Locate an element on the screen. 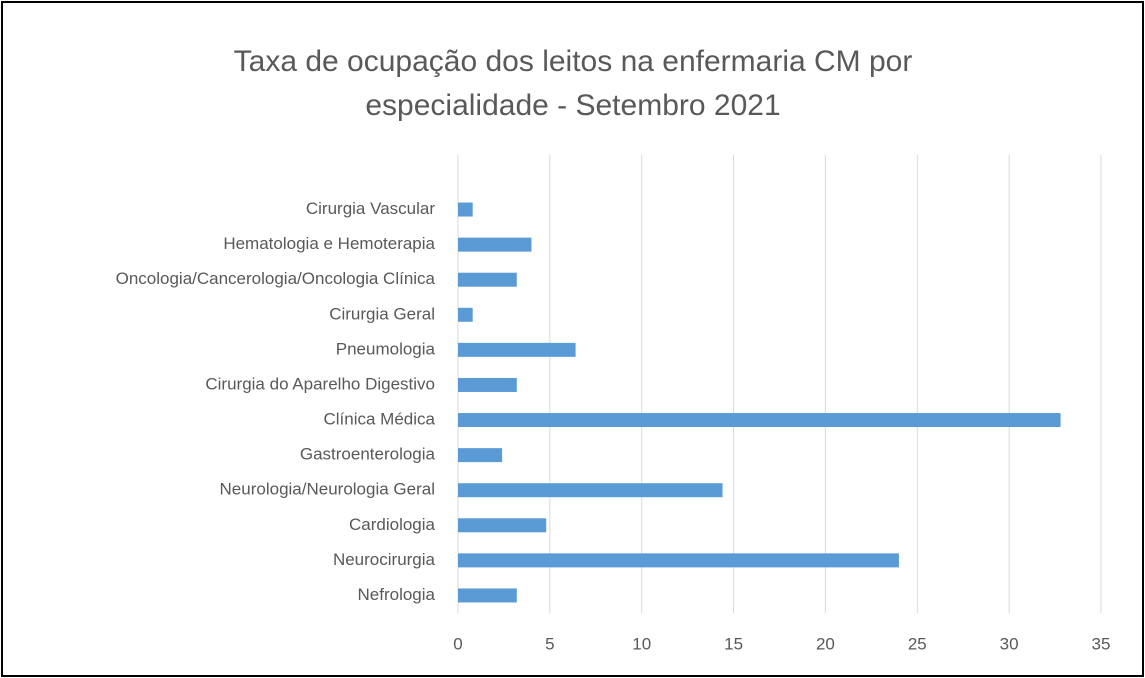 This screenshot has width=1145, height=678. y-tick-label: Nefrologia is located at coordinates (397, 594).